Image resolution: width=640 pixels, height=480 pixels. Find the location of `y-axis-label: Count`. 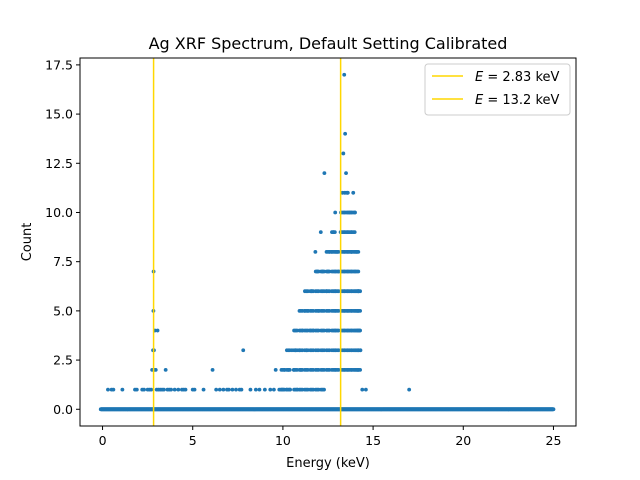

y-axis-label: Count is located at coordinates (27, 242).